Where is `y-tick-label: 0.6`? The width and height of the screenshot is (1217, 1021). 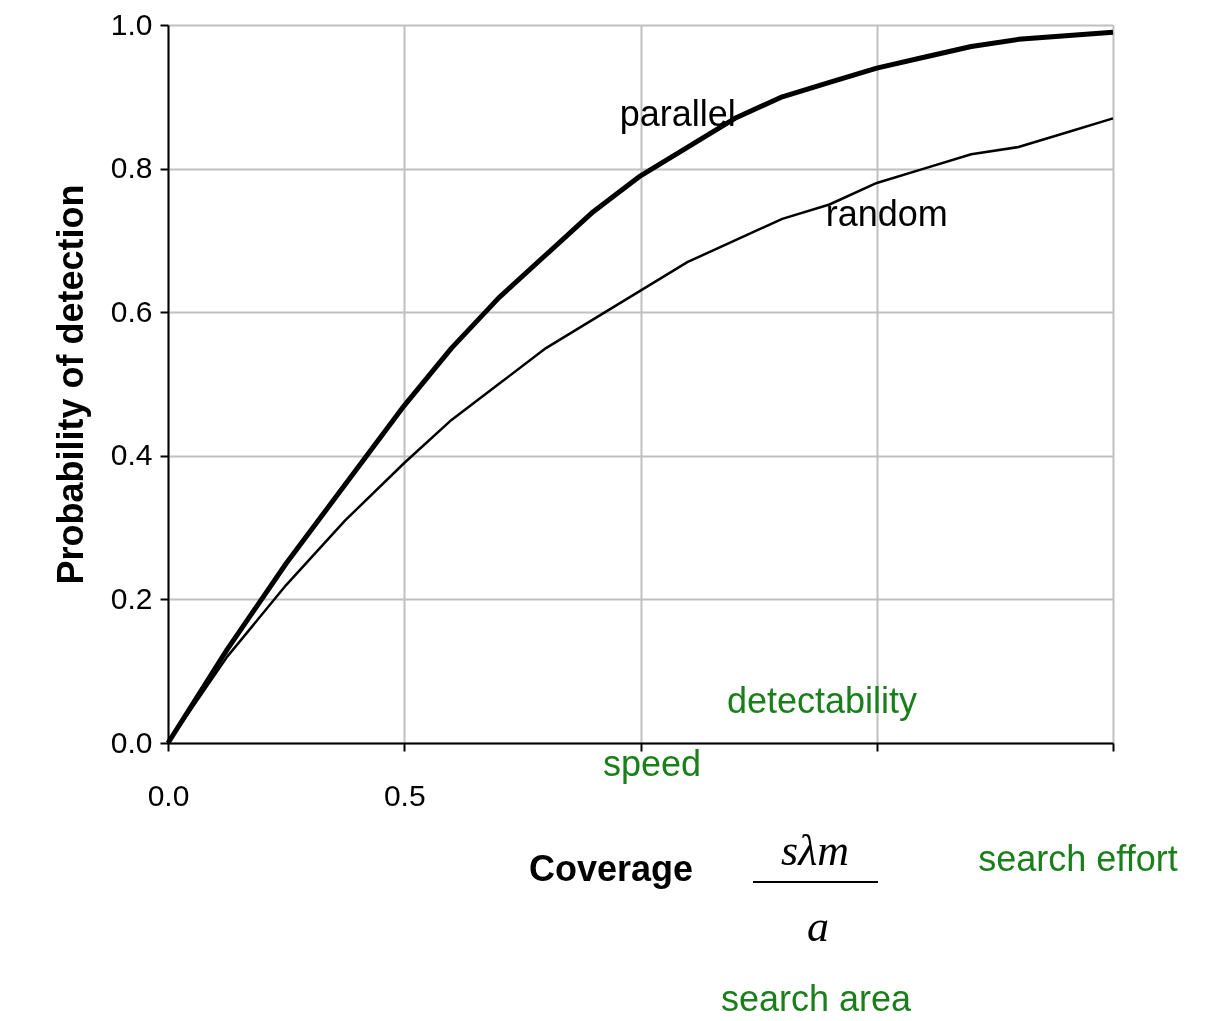
y-tick-label: 0.6 is located at coordinates (131, 311).